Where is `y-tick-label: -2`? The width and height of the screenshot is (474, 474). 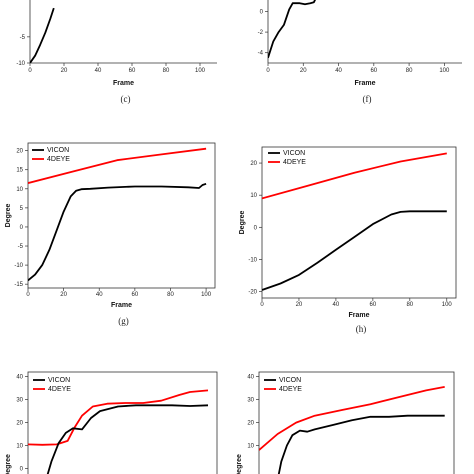 y-tick-label: -2 is located at coordinates (261, 33).